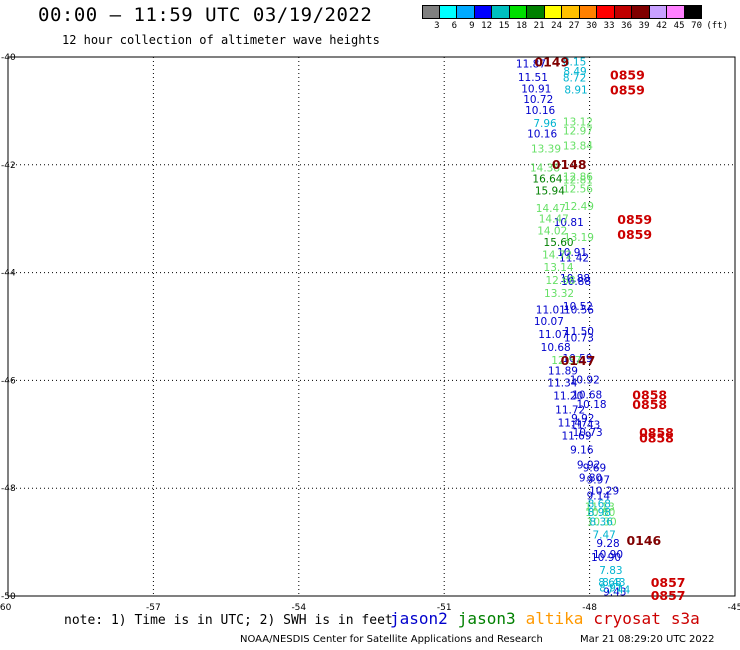 The width and height of the screenshot is (740, 650). Describe the element at coordinates (419, 618) in the screenshot. I see `legend-item-jason2: jason2` at that location.